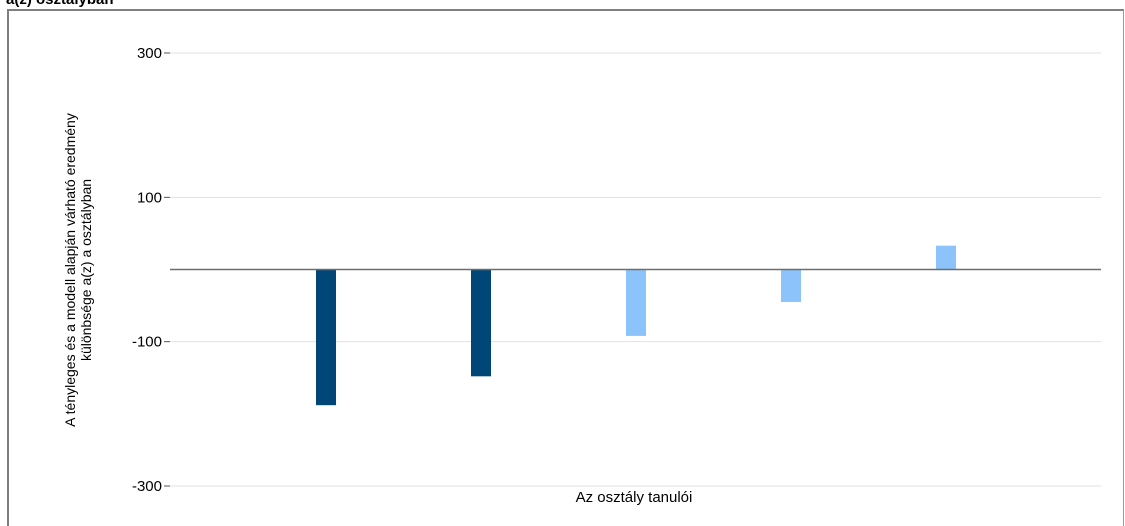 The width and height of the screenshot is (1125, 526). Describe the element at coordinates (151, 270) in the screenshot. I see `y-axis-ticks: 300 100 -100 -300` at that location.